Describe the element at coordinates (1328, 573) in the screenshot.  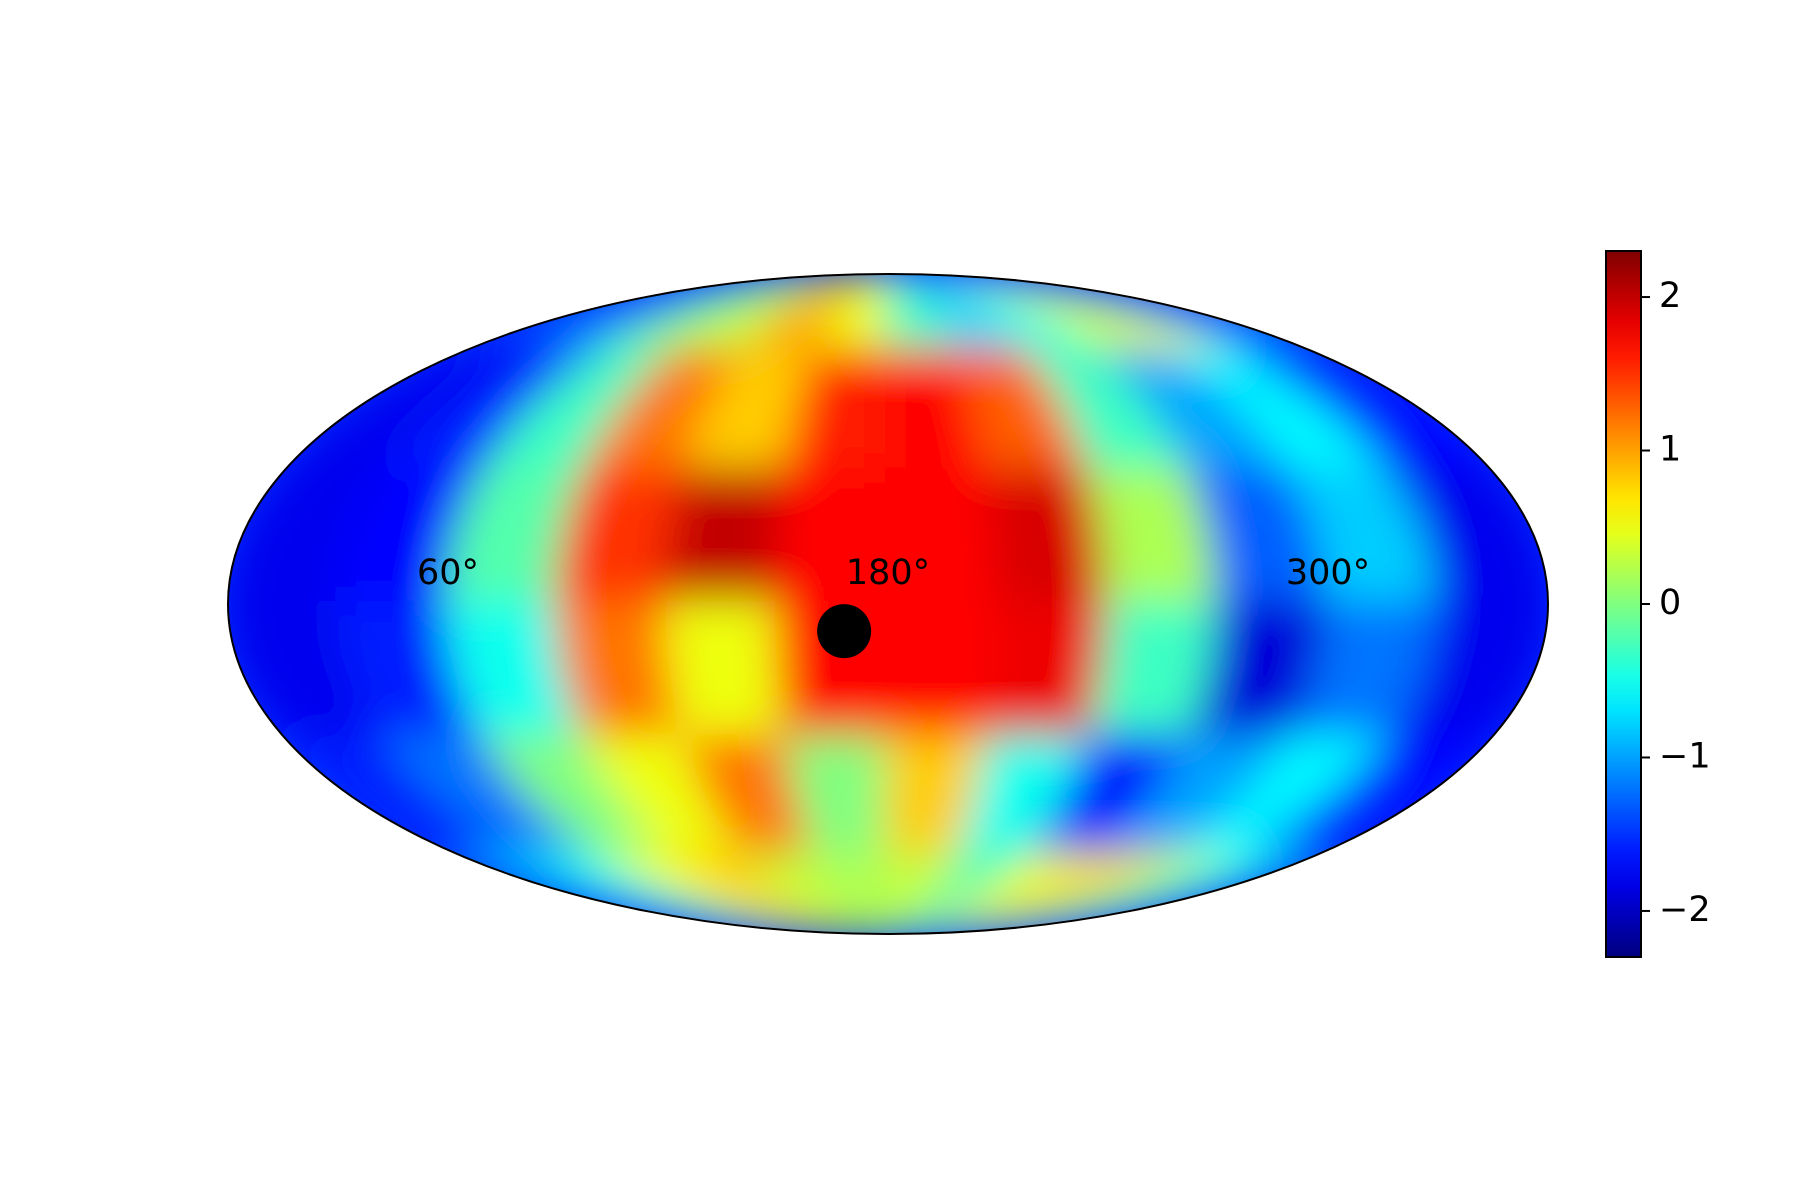
I see `x-tick-label: 300°` at that location.